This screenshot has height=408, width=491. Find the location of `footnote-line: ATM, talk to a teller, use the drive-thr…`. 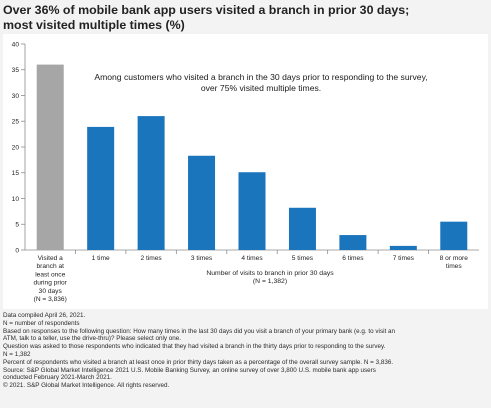

footnote-line: ATM, talk to a teller, use the drive-thr… is located at coordinates (92, 339).